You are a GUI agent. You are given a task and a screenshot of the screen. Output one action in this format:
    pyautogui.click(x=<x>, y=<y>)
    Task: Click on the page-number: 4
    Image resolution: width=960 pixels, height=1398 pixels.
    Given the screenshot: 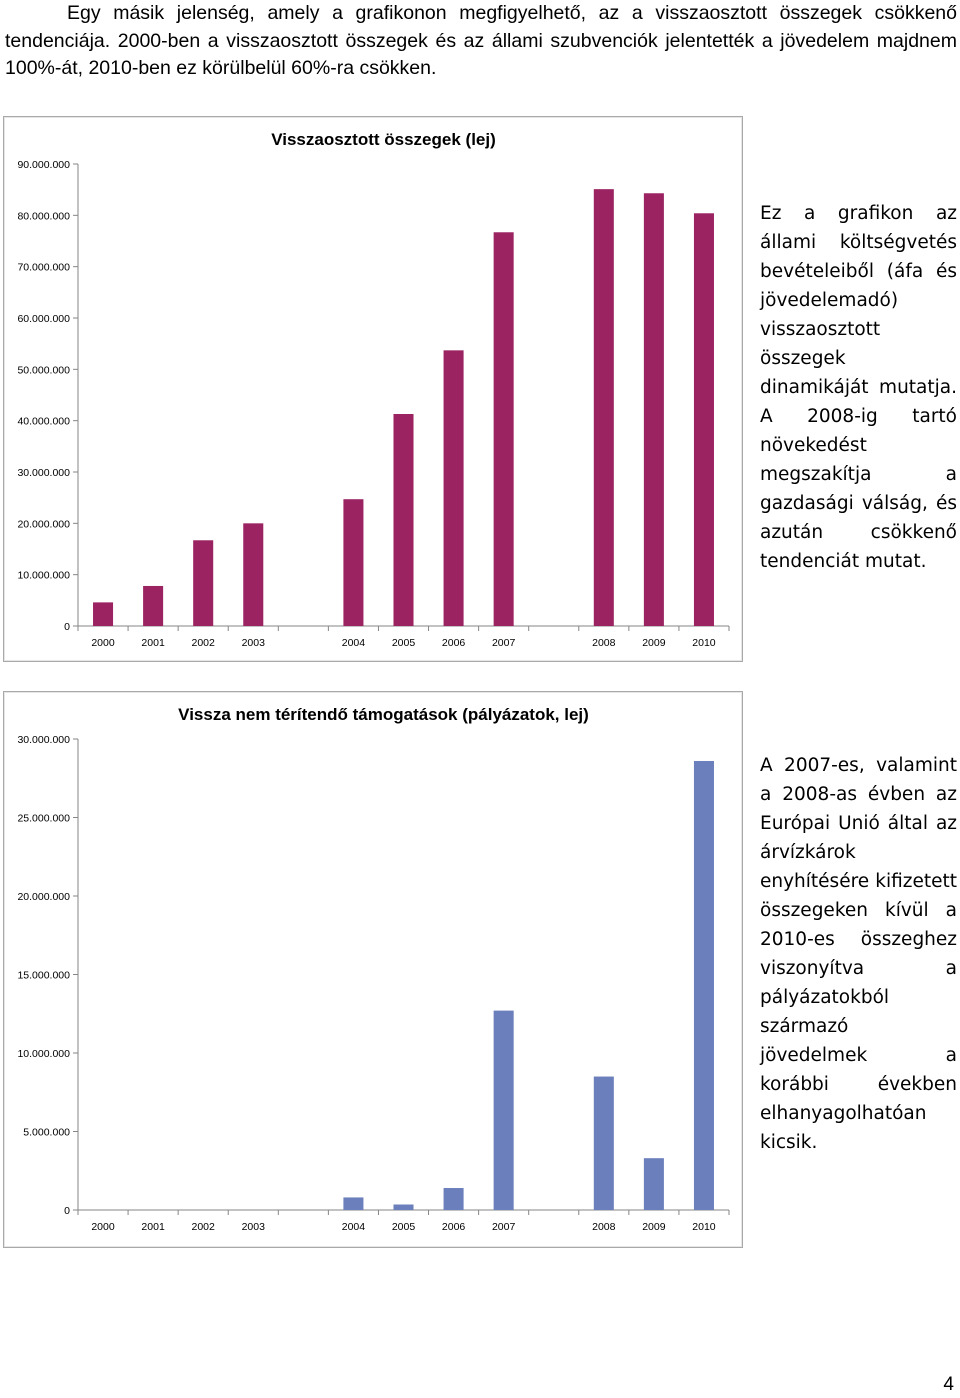 What is the action you would take?
    pyautogui.click(x=948, y=1384)
    